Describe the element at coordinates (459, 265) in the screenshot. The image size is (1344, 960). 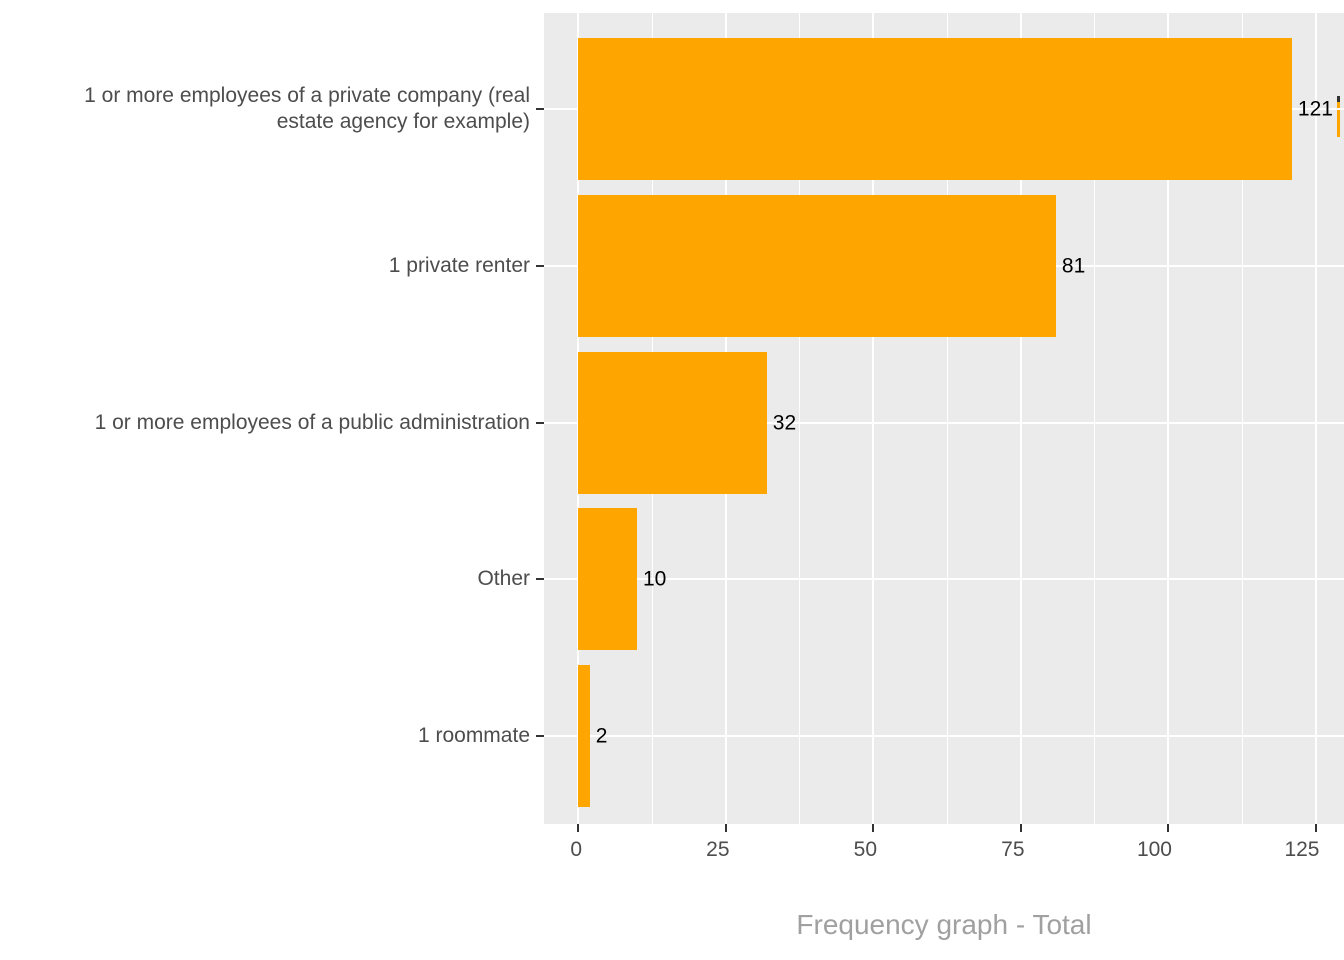
I see `category-label: 1 private renter` at that location.